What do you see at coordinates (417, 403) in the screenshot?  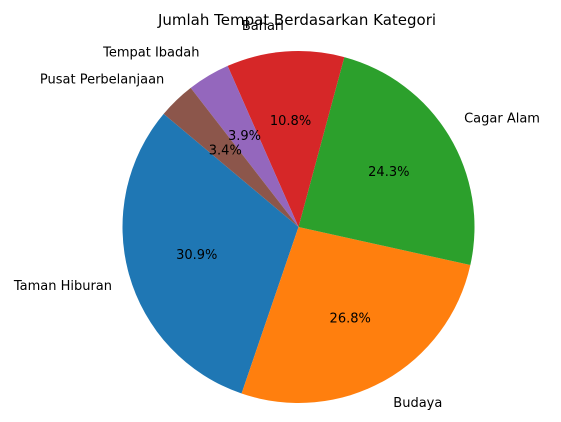 I see `slice-label-budaya: Budaya` at bounding box center [417, 403].